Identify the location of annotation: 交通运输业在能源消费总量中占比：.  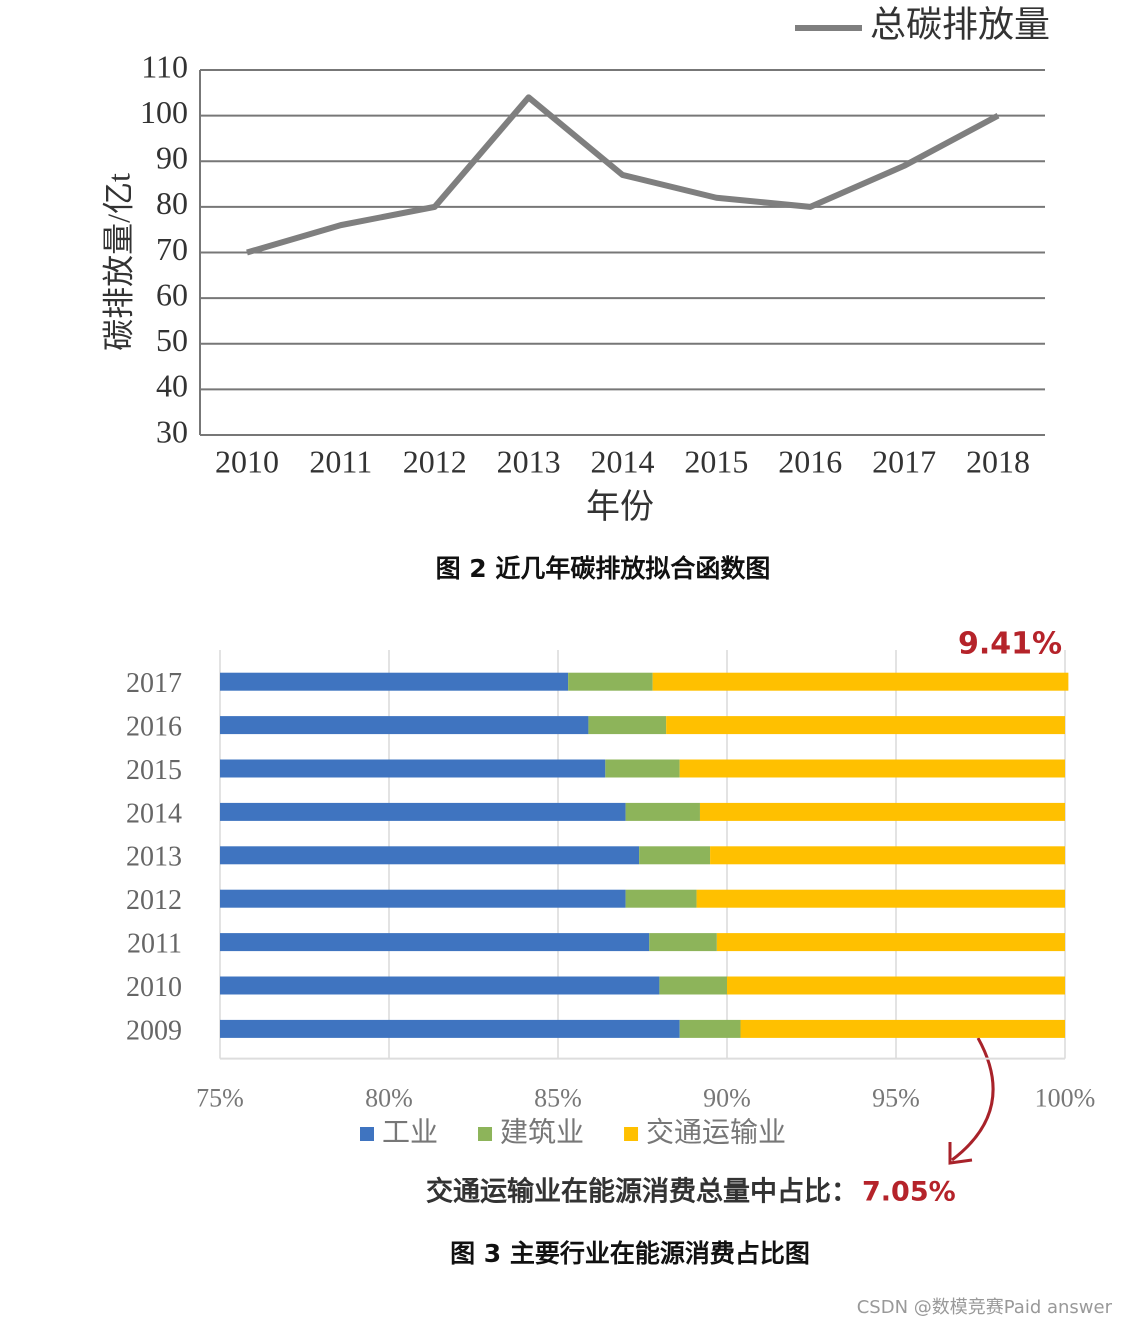
(642, 1192).